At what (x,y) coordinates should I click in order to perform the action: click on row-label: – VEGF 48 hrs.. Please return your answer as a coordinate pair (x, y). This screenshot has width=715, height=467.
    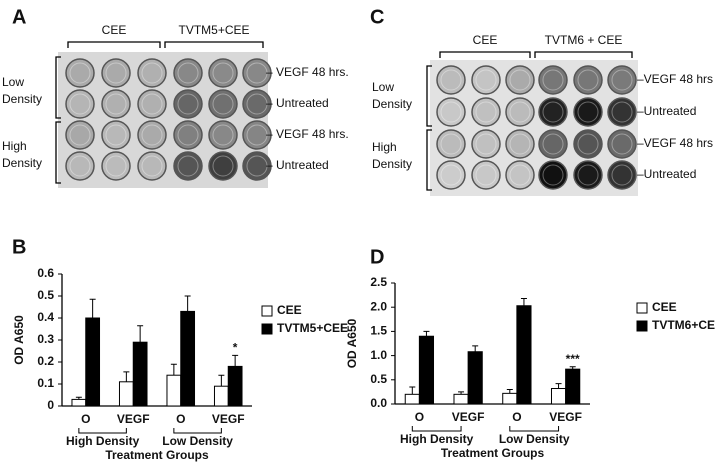
    Looking at the image, I should click on (307, 134).